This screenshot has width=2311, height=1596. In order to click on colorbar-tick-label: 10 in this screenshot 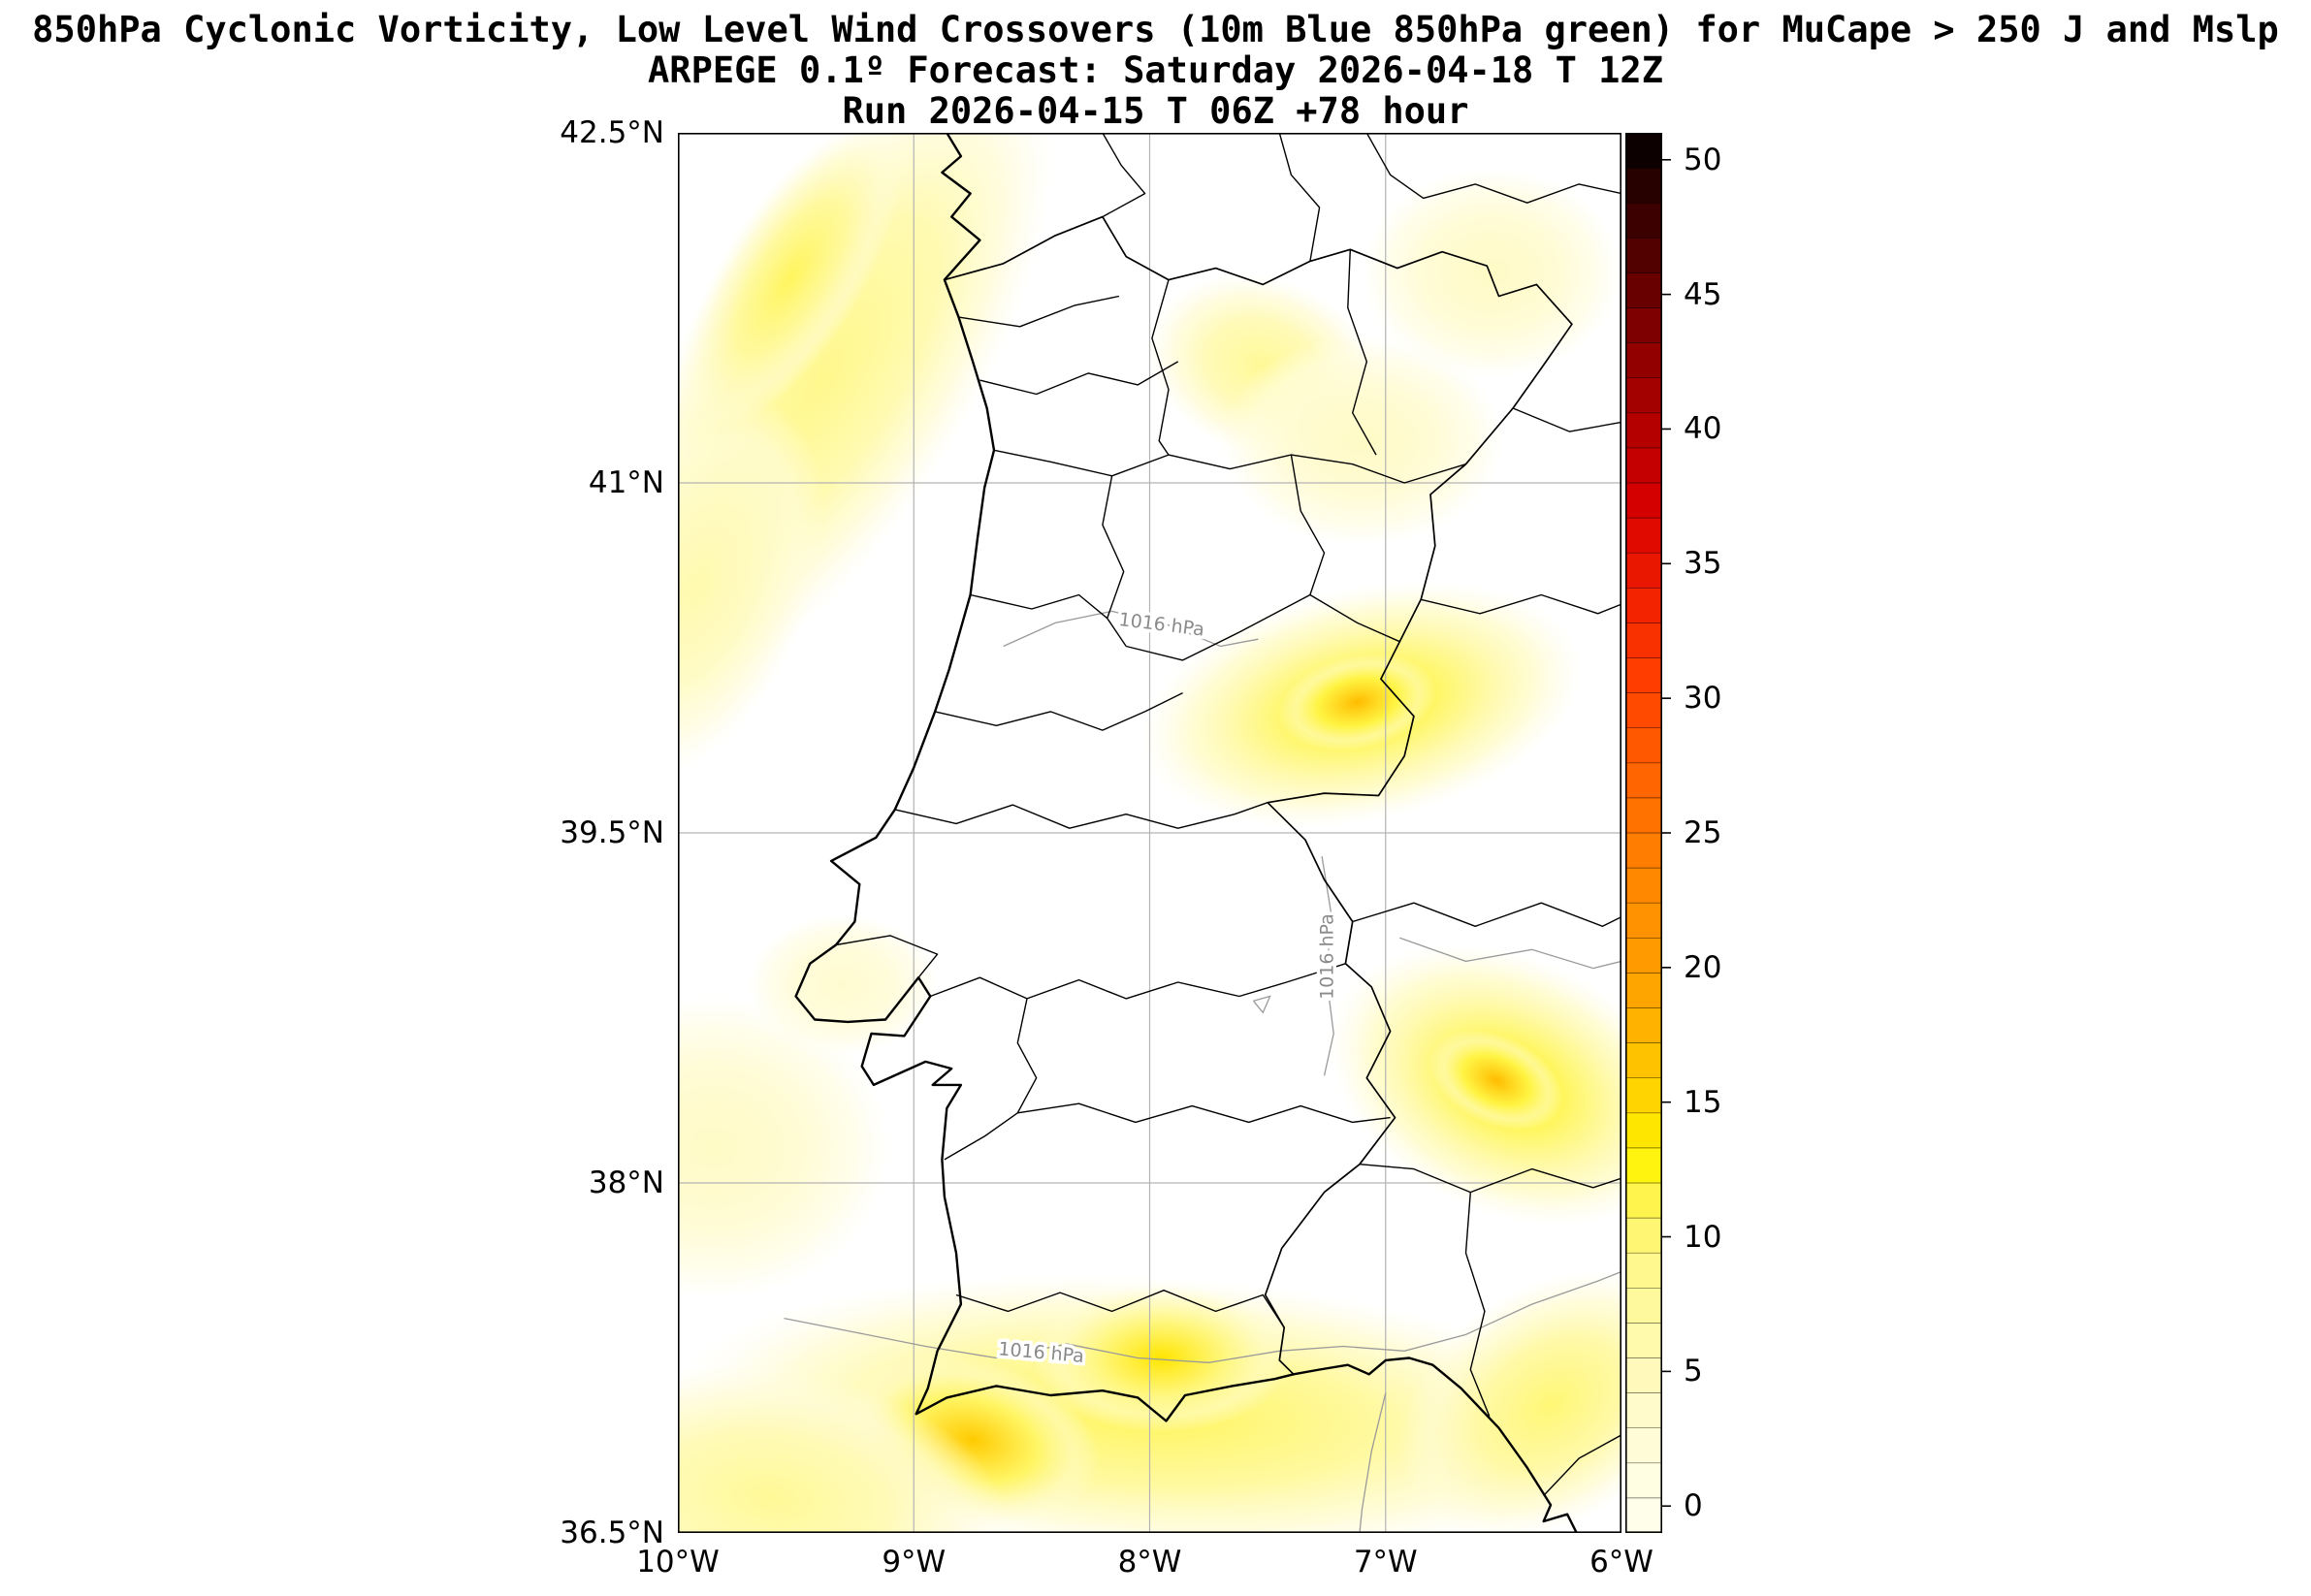, I will do `click(1703, 1237)`.